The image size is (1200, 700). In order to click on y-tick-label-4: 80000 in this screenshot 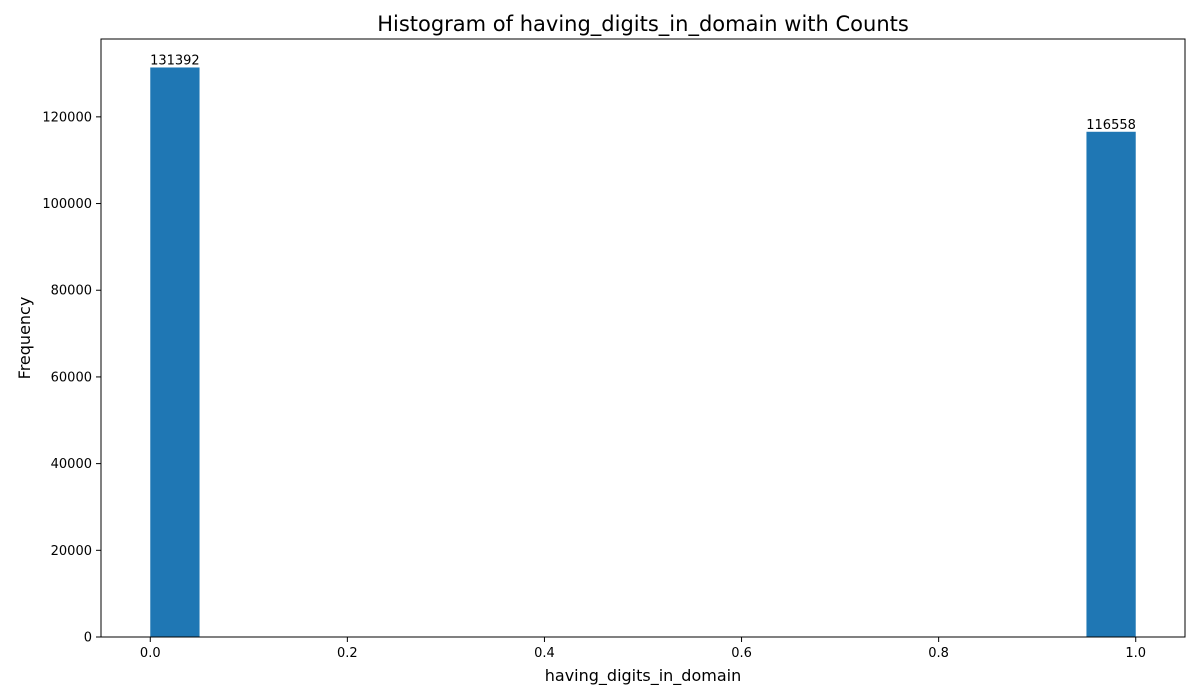, I will do `click(71, 291)`.